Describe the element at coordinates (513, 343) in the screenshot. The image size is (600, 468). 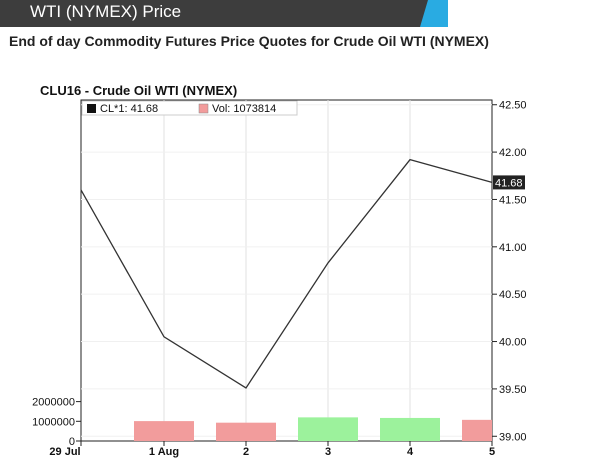
I see `price-tick-label: 40.00` at that location.